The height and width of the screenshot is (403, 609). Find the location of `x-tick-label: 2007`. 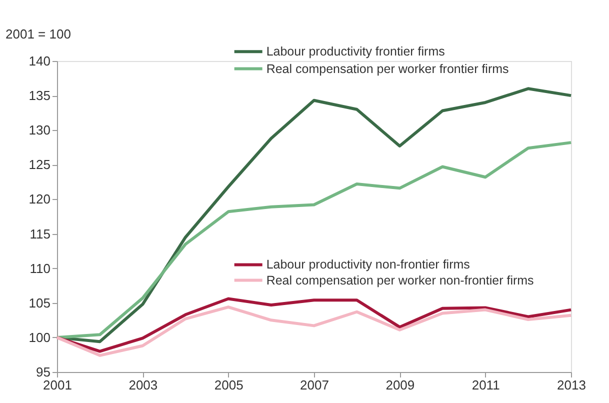

x-tick-label: 2007 is located at coordinates (314, 385).